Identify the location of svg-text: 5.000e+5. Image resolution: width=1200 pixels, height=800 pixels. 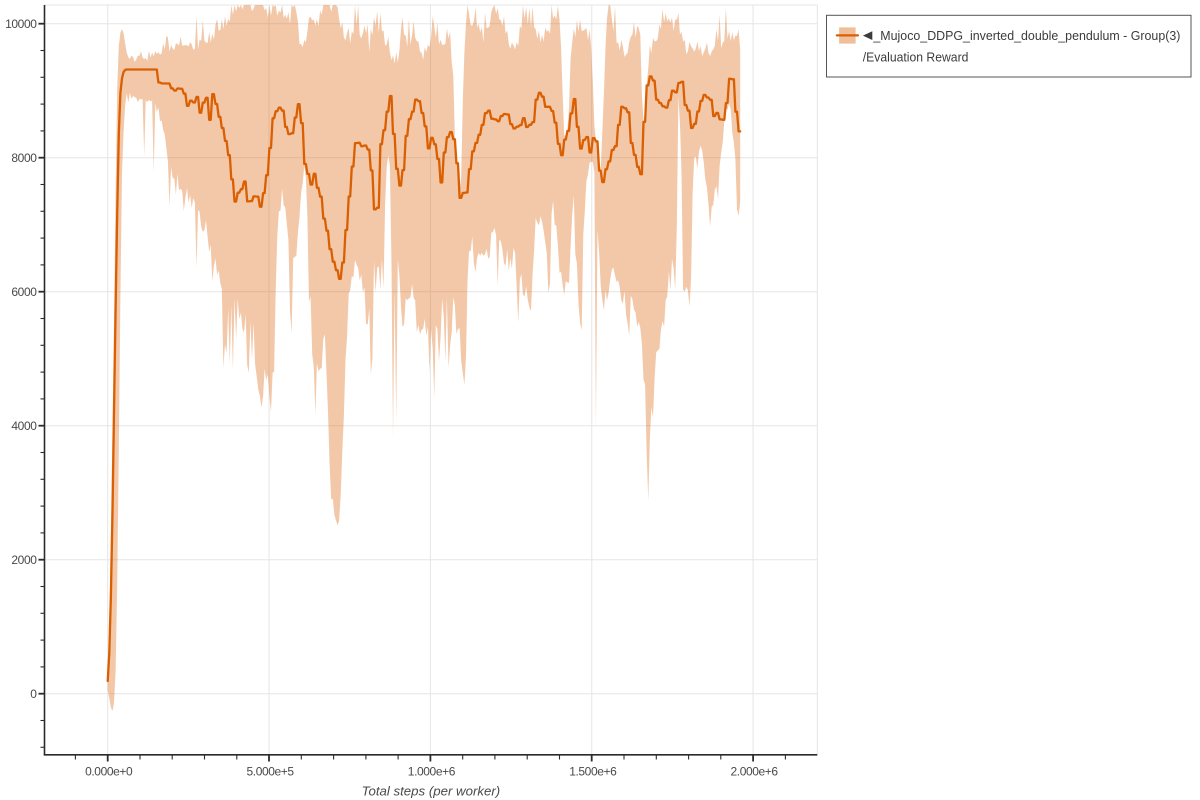
(271, 772).